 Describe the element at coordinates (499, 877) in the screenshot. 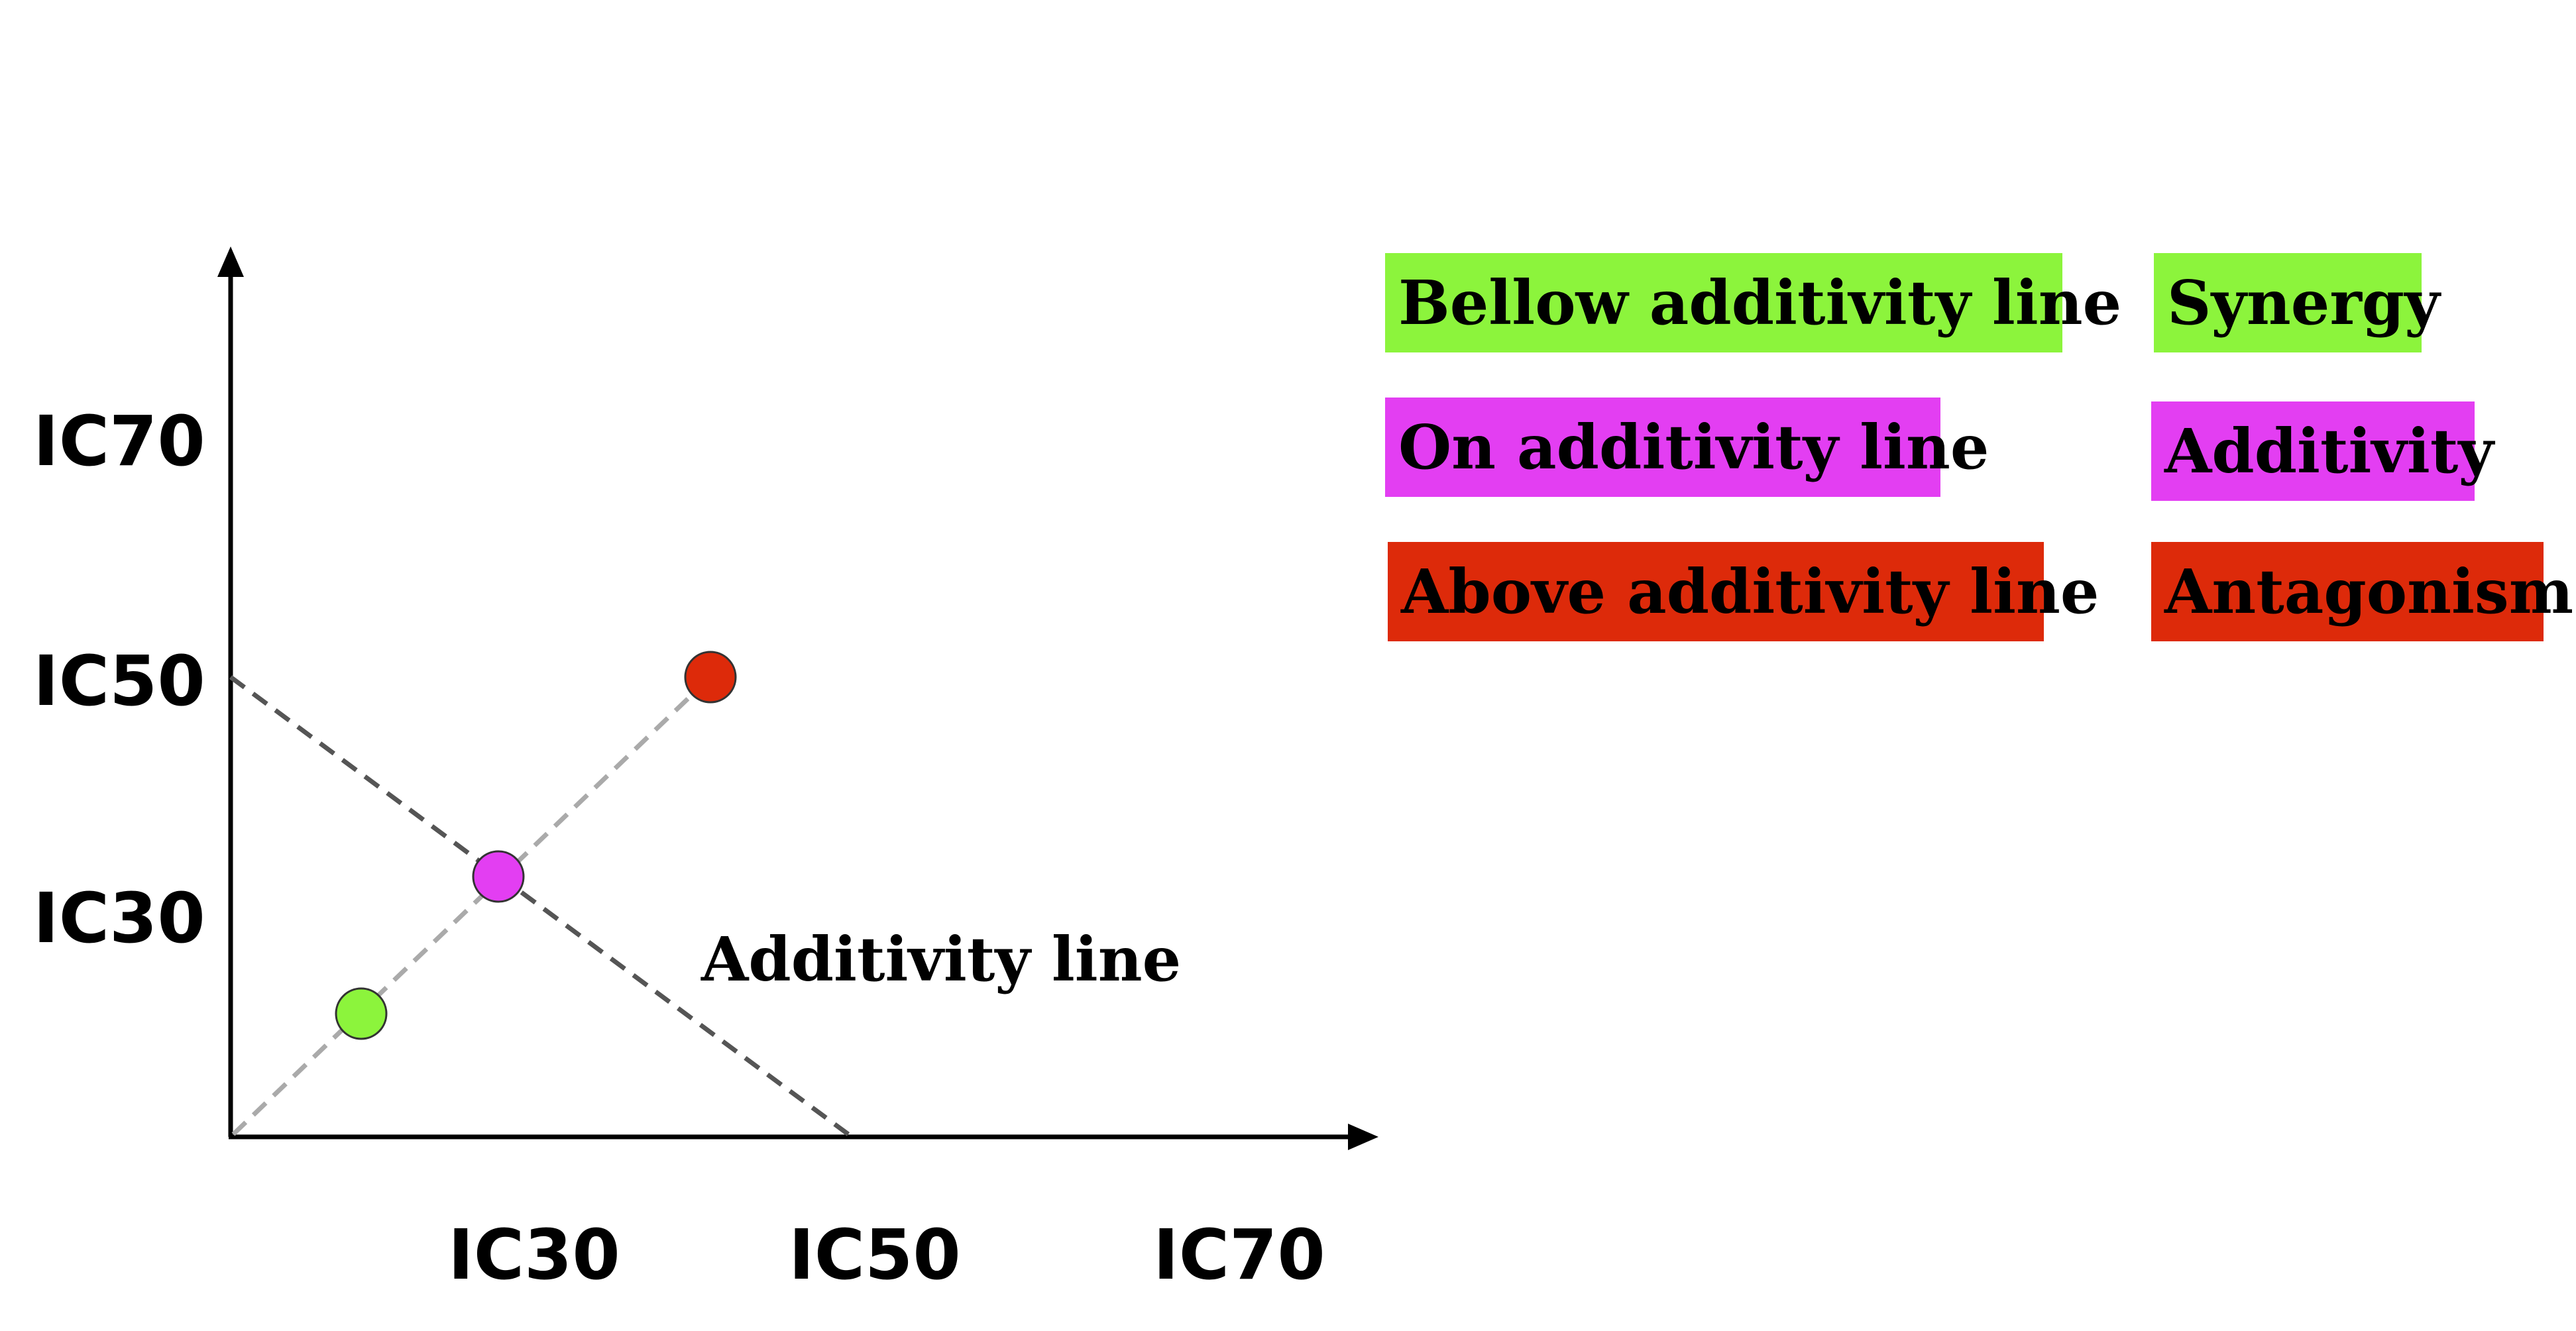

I see `magenta-point` at that location.